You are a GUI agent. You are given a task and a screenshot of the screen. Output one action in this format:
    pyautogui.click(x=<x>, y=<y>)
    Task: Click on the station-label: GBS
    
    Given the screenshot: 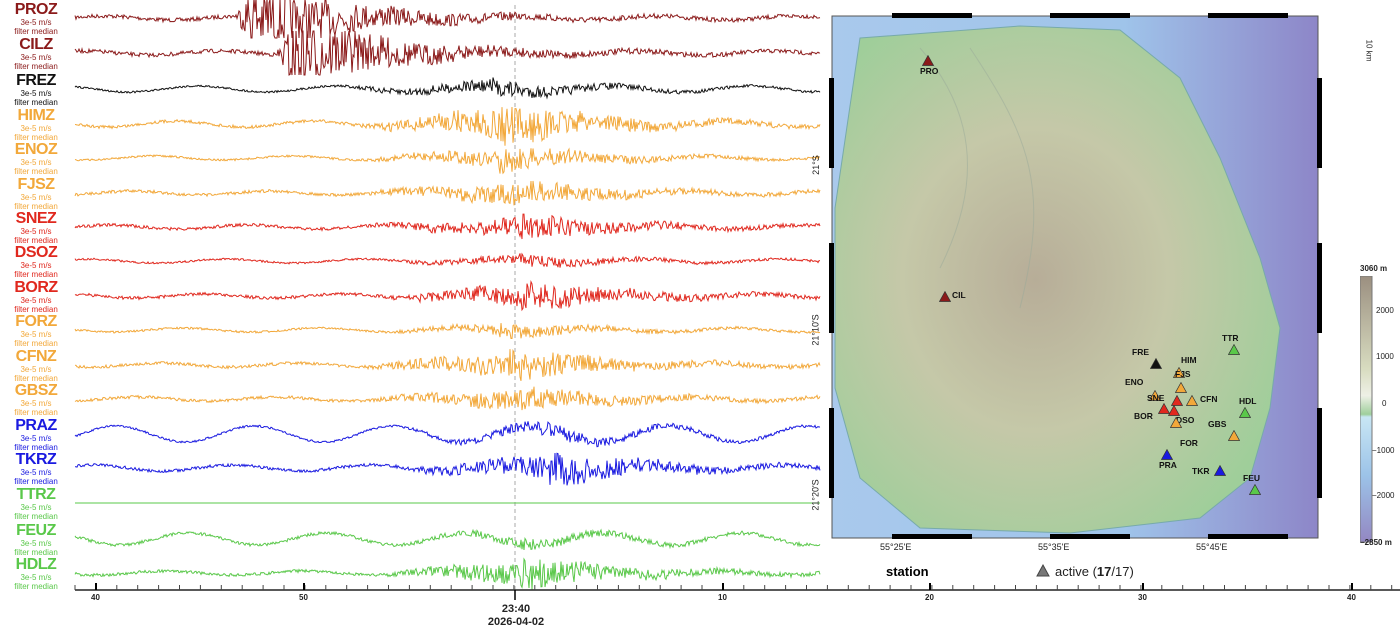 What is the action you would take?
    pyautogui.click(x=1217, y=424)
    